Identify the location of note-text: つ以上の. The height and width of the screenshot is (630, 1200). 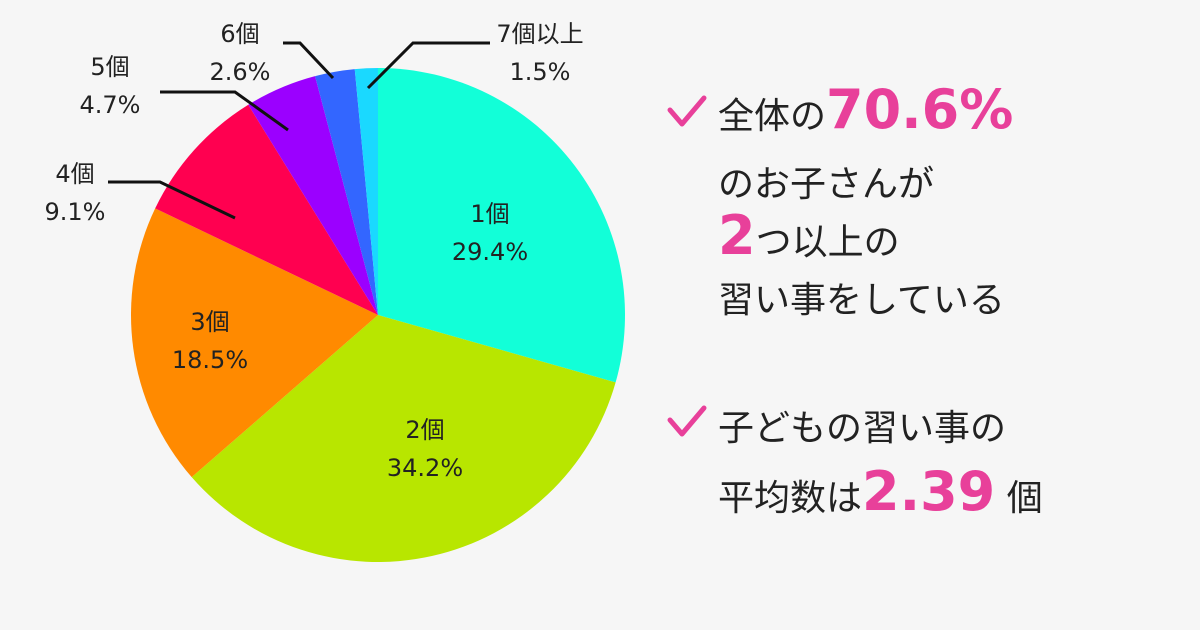
(828, 242).